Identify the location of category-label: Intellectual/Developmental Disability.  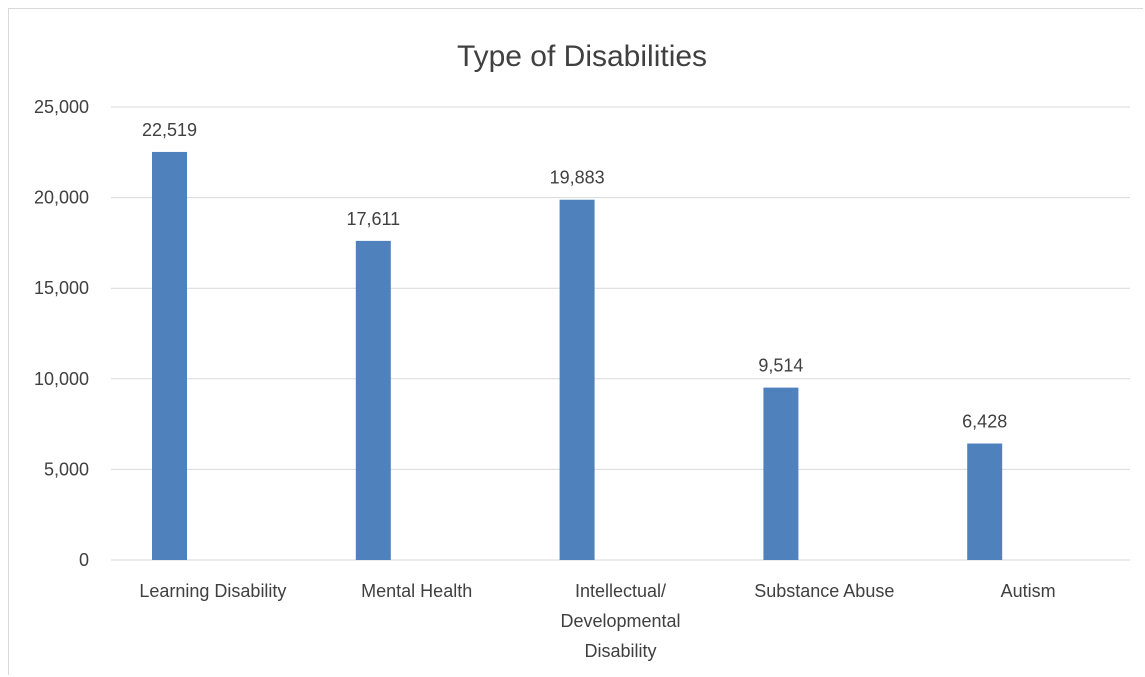
(620, 621).